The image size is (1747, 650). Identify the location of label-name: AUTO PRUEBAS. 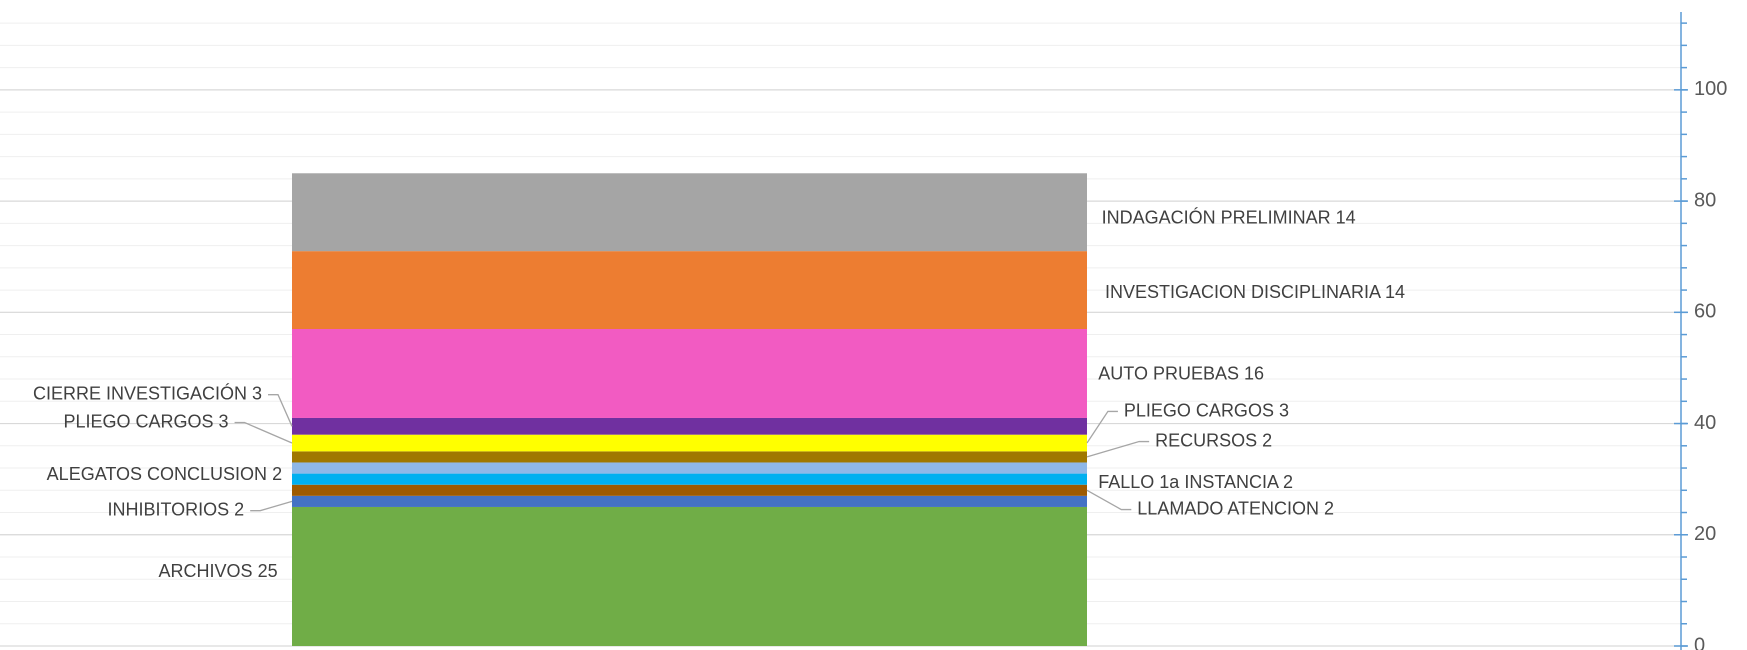
(1168, 373).